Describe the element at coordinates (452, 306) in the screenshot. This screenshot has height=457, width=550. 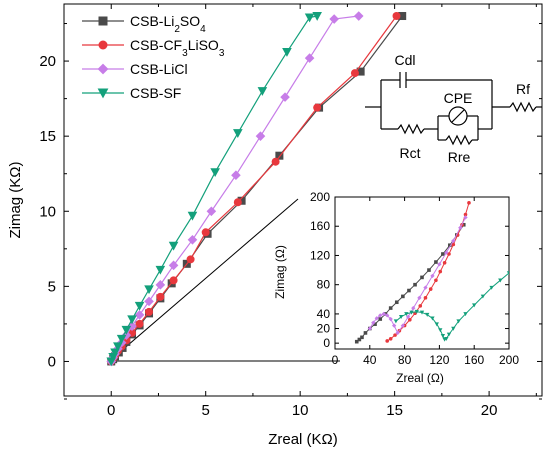
I see `inset-series-line` at that location.